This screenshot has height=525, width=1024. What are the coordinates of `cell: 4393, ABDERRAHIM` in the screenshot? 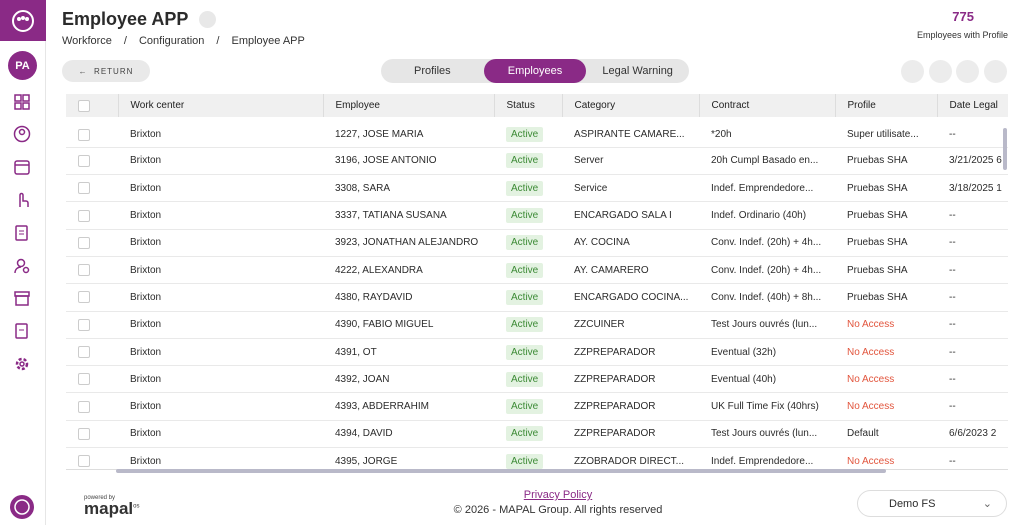 It's located at (408, 406).